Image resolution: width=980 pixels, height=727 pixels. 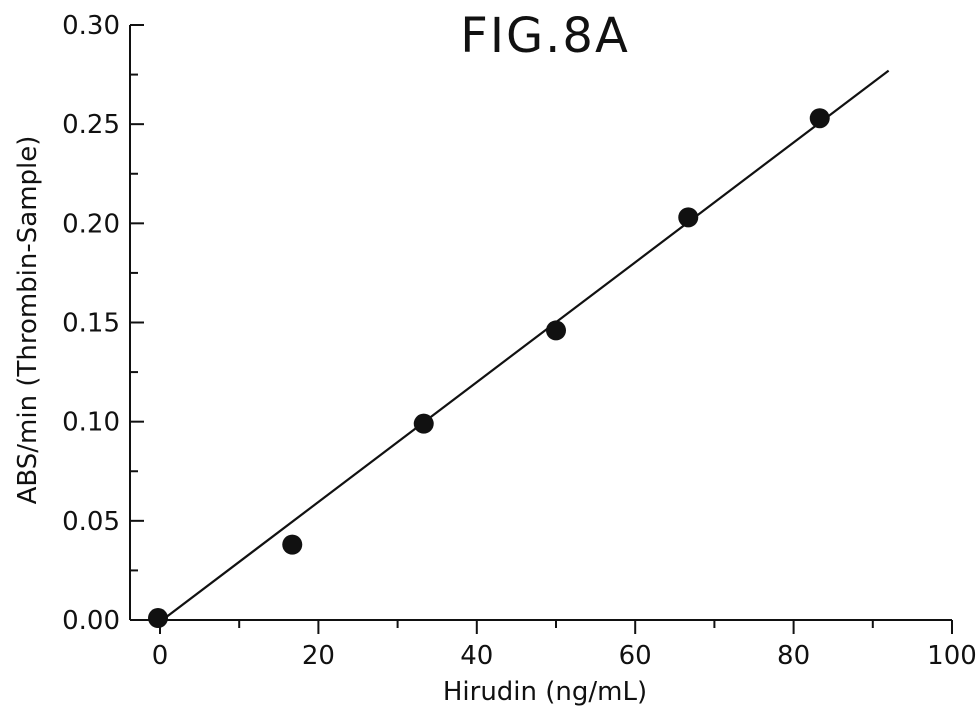 I want to click on y-tick-label: 0.15, so click(x=91, y=324).